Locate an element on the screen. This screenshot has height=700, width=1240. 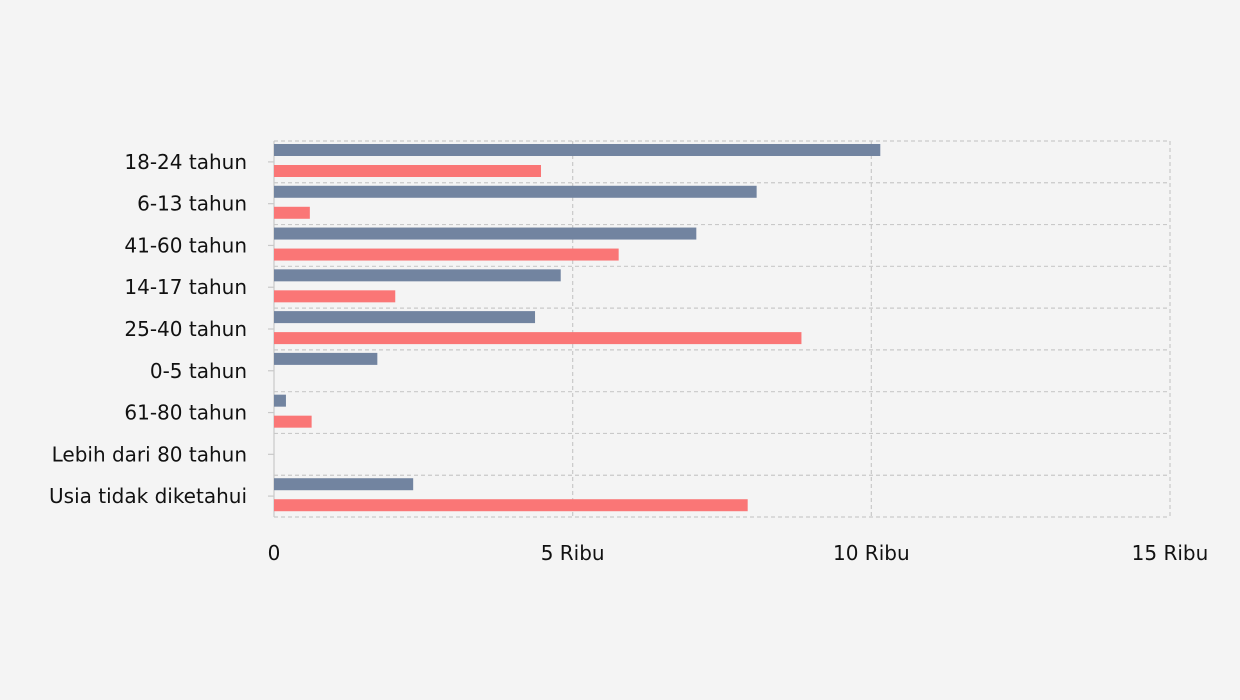
y-tick-label: 14-17 tahun is located at coordinates (185, 287).